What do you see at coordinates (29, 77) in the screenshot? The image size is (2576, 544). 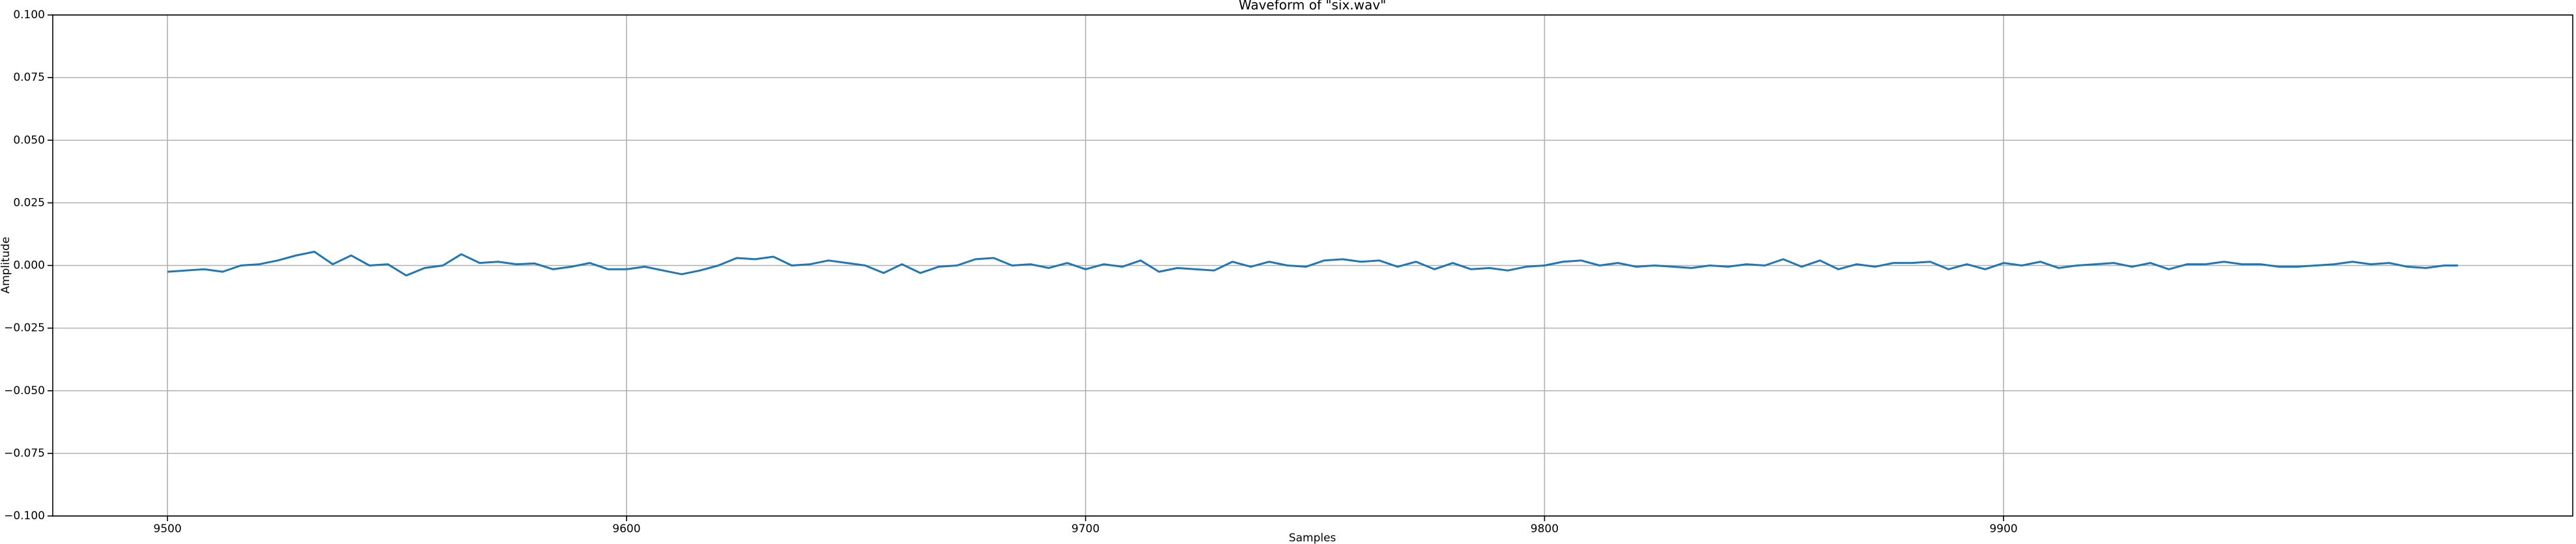 I see `y-tick-label: 0.075` at bounding box center [29, 77].